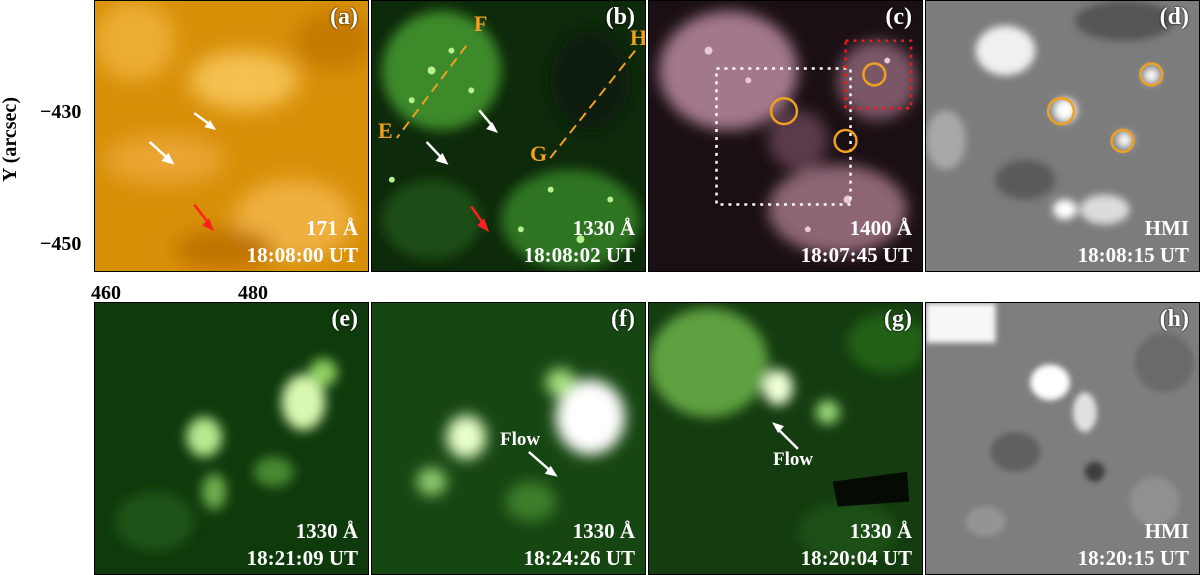  Describe the element at coordinates (1133, 255) in the screenshot. I see `panel-d-time: 18:08:15 UT` at that location.